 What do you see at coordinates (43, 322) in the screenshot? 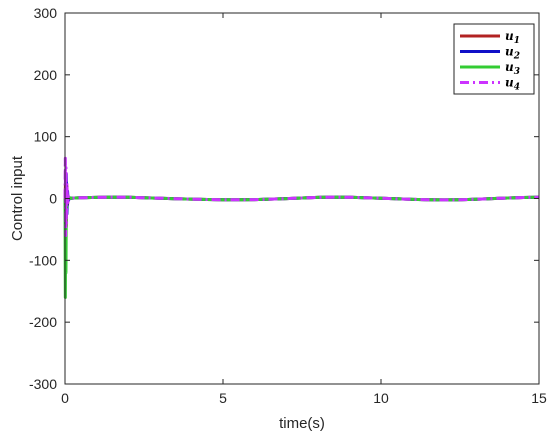
I see `y-tick-label: -200` at bounding box center [43, 322].